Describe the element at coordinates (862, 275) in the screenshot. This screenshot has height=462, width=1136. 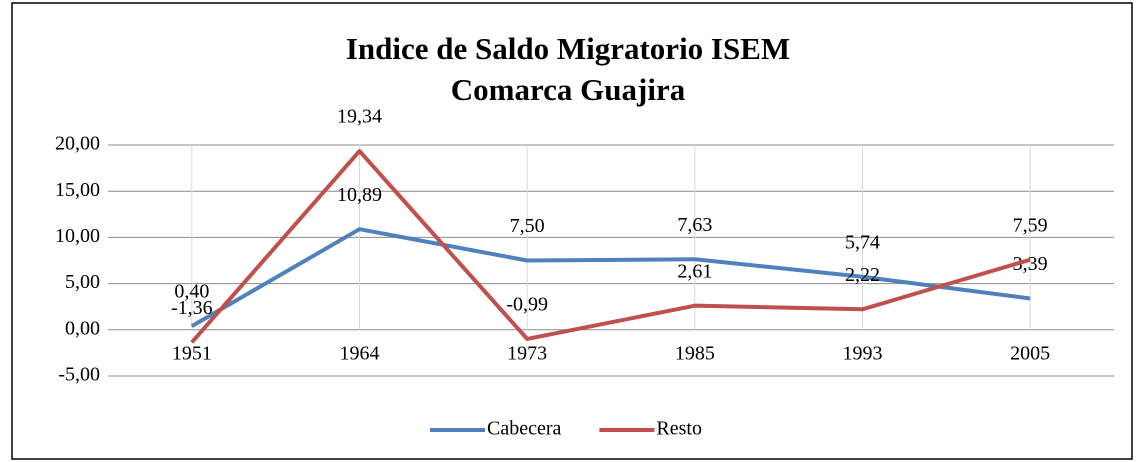
I see `data-label: 2,22` at that location.